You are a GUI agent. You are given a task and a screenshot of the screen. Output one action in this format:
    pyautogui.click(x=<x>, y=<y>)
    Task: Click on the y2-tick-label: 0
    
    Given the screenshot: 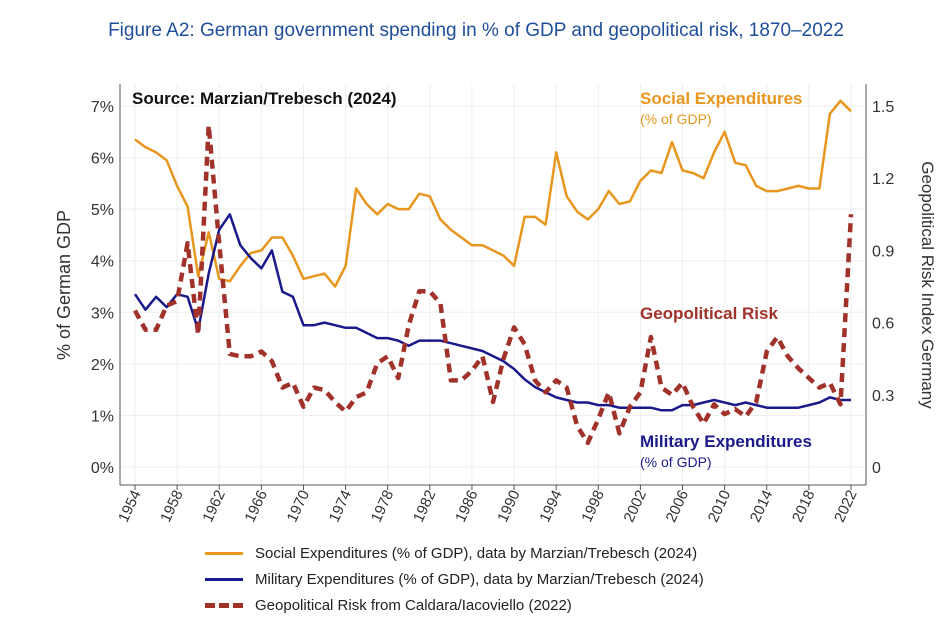 What is the action you would take?
    pyautogui.click(x=876, y=468)
    